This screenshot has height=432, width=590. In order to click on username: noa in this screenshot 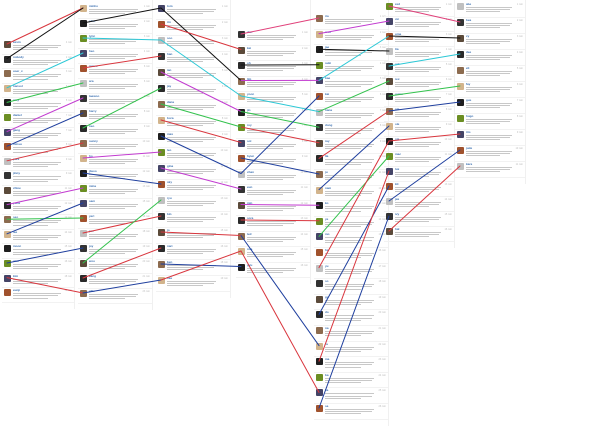, I will do `click(250, 249)`.